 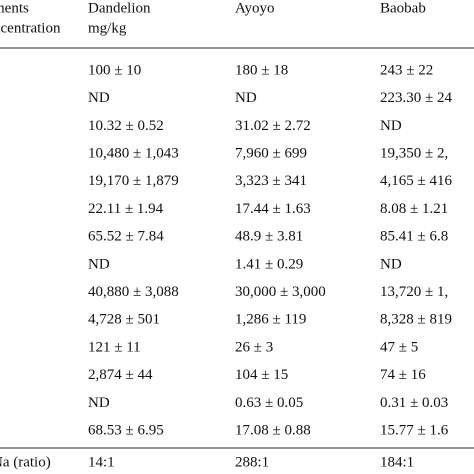 What do you see at coordinates (119, 8) in the screenshot?
I see `header-cell: Dandelion` at bounding box center [119, 8].